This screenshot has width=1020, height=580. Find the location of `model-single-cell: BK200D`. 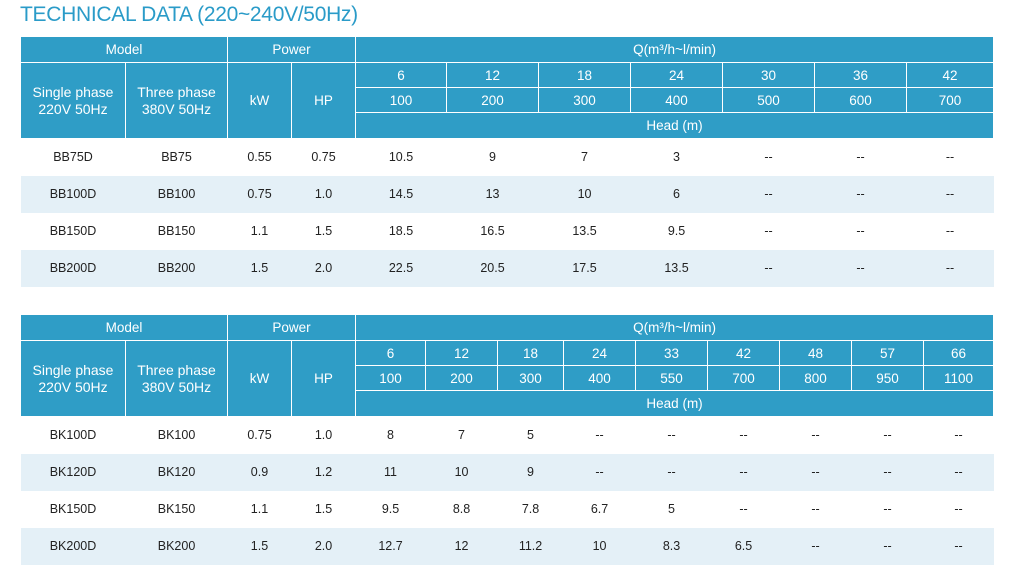

model-single-cell: BK200D is located at coordinates (73, 546).